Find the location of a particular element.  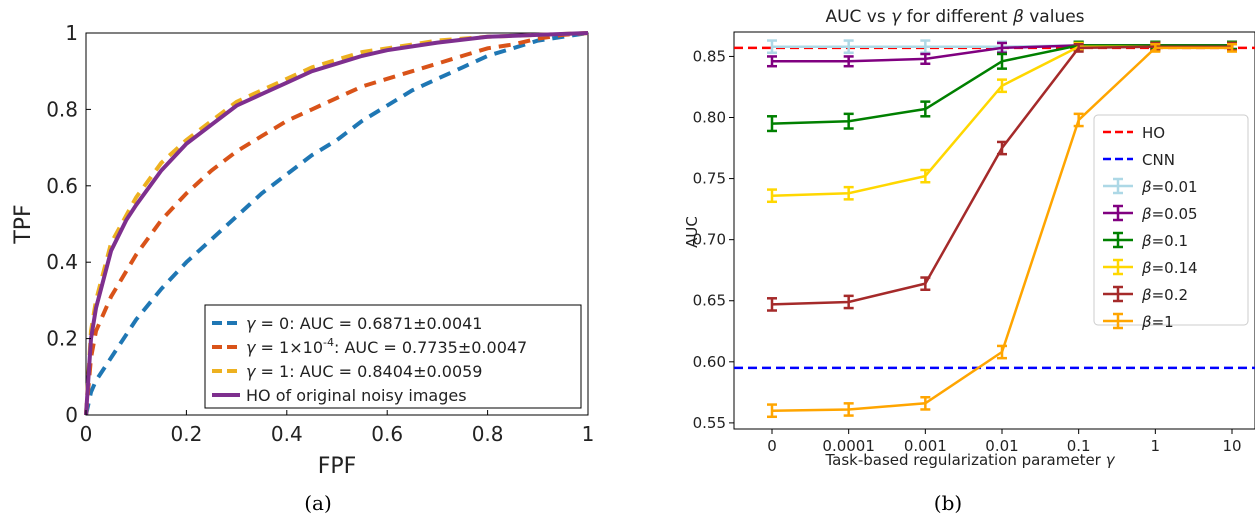

auc-legend: HO CNN β=0.01 β=0.05 β=0.1 β=0.14 β=0.2 β=1 is located at coordinates (1171, 222).